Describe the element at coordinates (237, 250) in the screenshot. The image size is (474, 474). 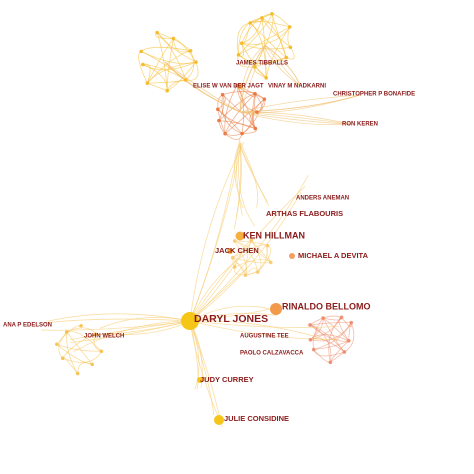
I see `node-label: JACK CHEN` at that location.